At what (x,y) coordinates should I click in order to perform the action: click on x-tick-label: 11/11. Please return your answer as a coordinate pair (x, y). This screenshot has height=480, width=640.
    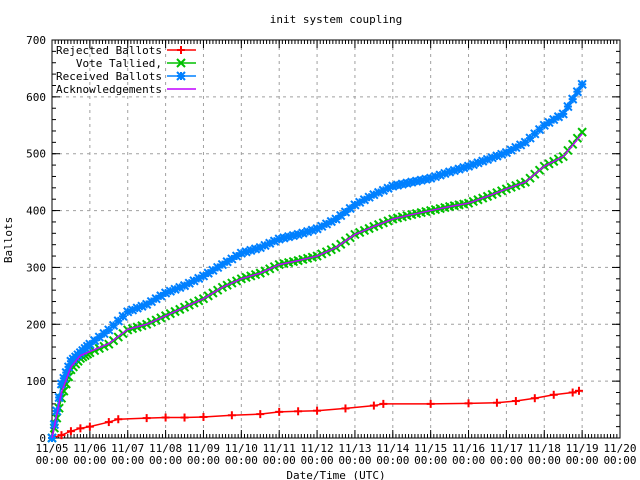
    Looking at the image, I should click on (279, 448).